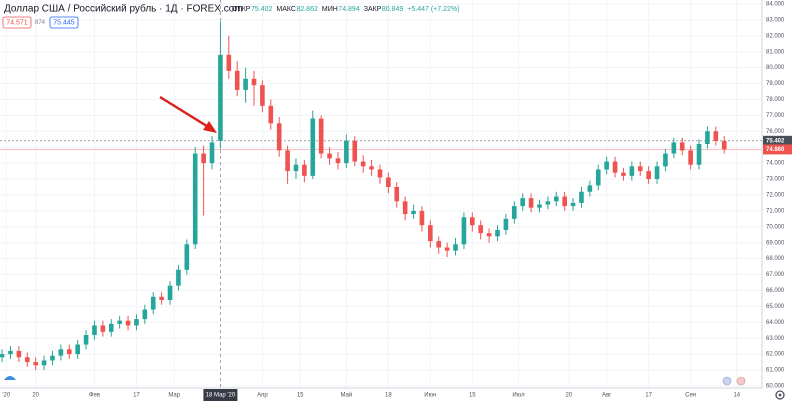  I want to click on y-tick-label: 81.000, so click(775, 52).